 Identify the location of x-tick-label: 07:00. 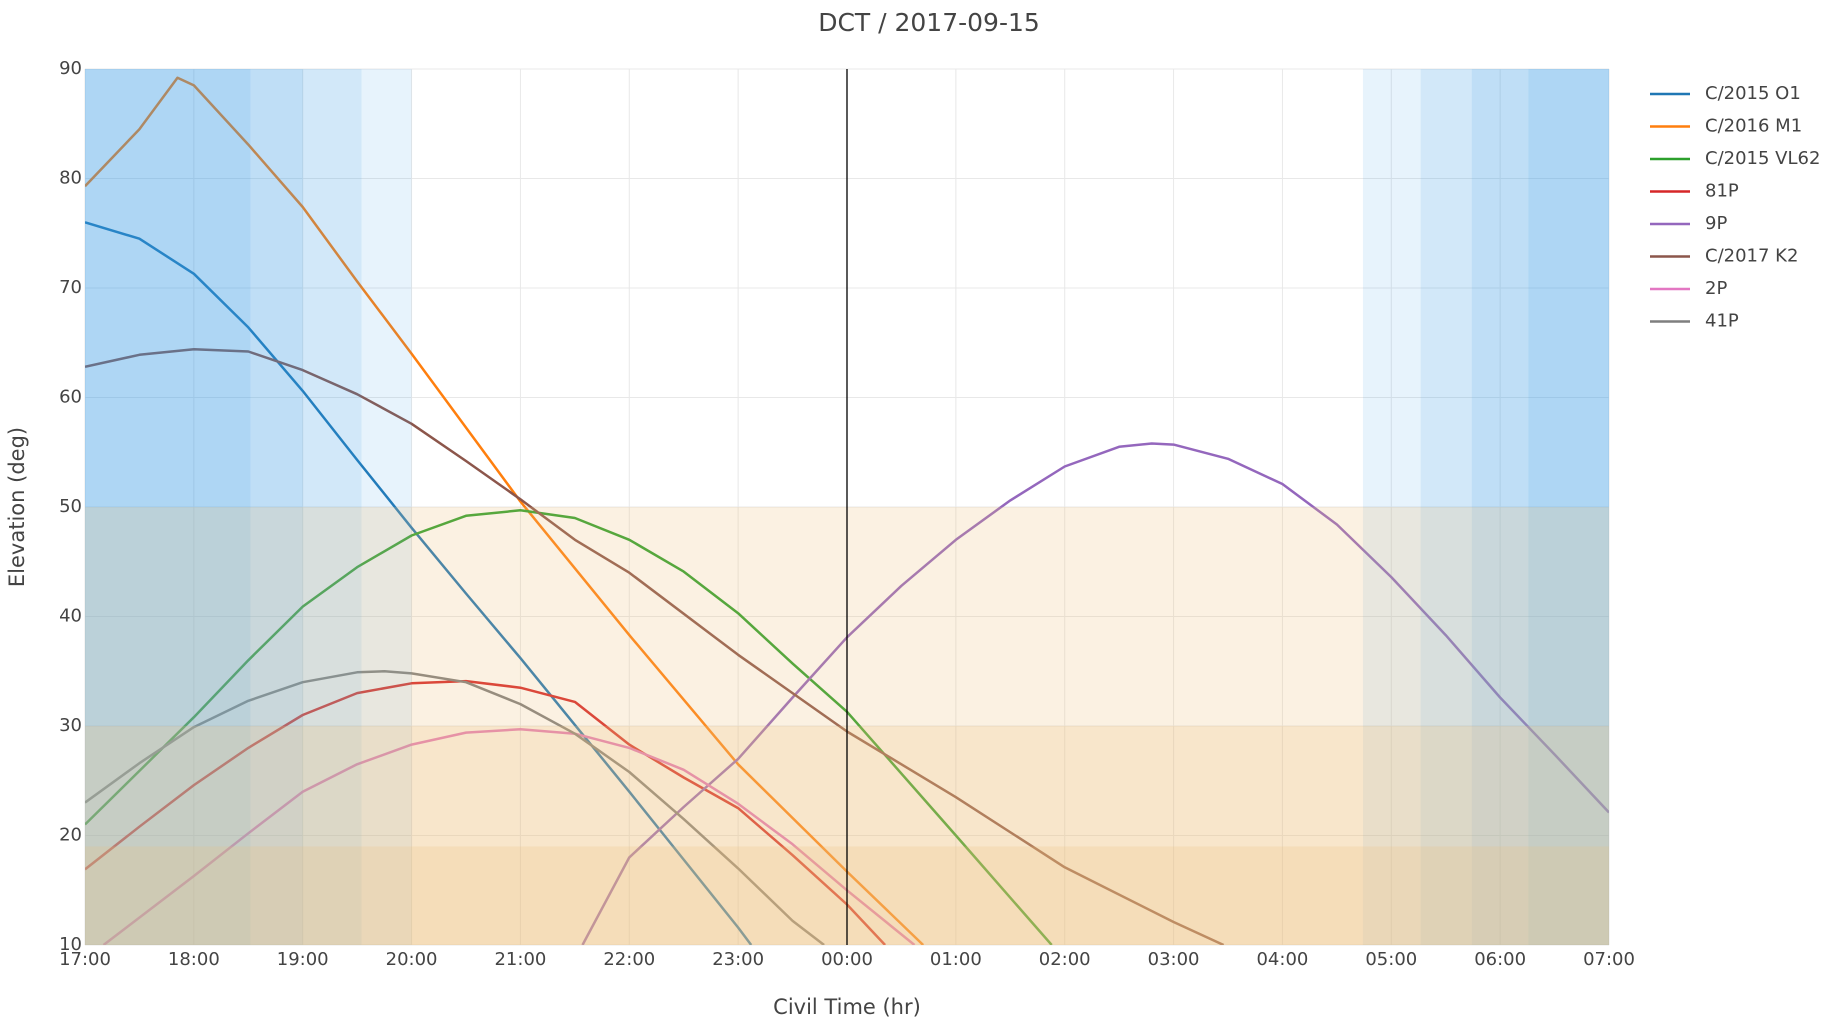
(1609, 959).